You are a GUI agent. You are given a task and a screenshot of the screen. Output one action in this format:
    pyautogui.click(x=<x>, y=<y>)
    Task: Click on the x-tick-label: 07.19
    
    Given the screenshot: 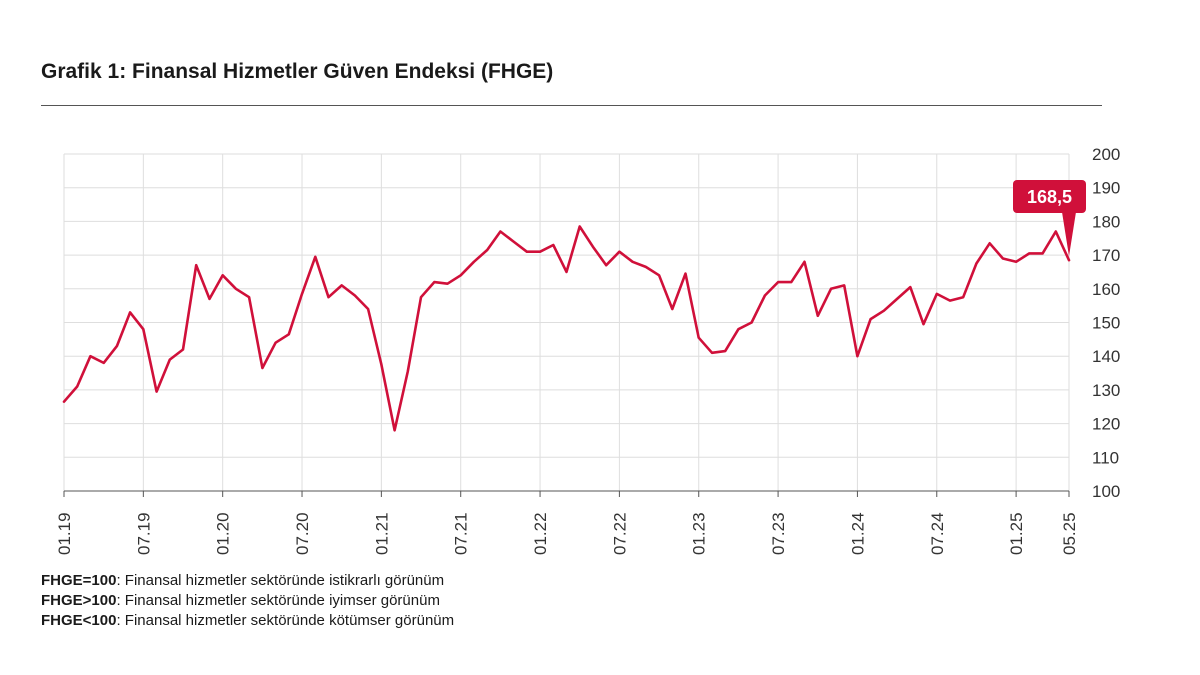 What is the action you would take?
    pyautogui.click(x=143, y=533)
    